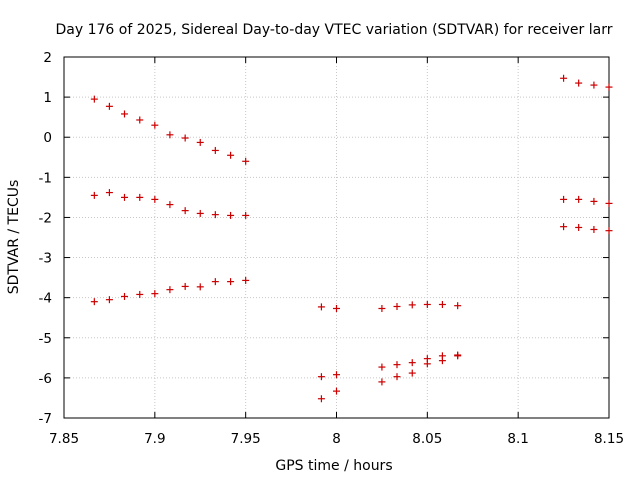 Image resolution: width=640 pixels, height=480 pixels. I want to click on y-tick-label: -4, so click(45, 299).